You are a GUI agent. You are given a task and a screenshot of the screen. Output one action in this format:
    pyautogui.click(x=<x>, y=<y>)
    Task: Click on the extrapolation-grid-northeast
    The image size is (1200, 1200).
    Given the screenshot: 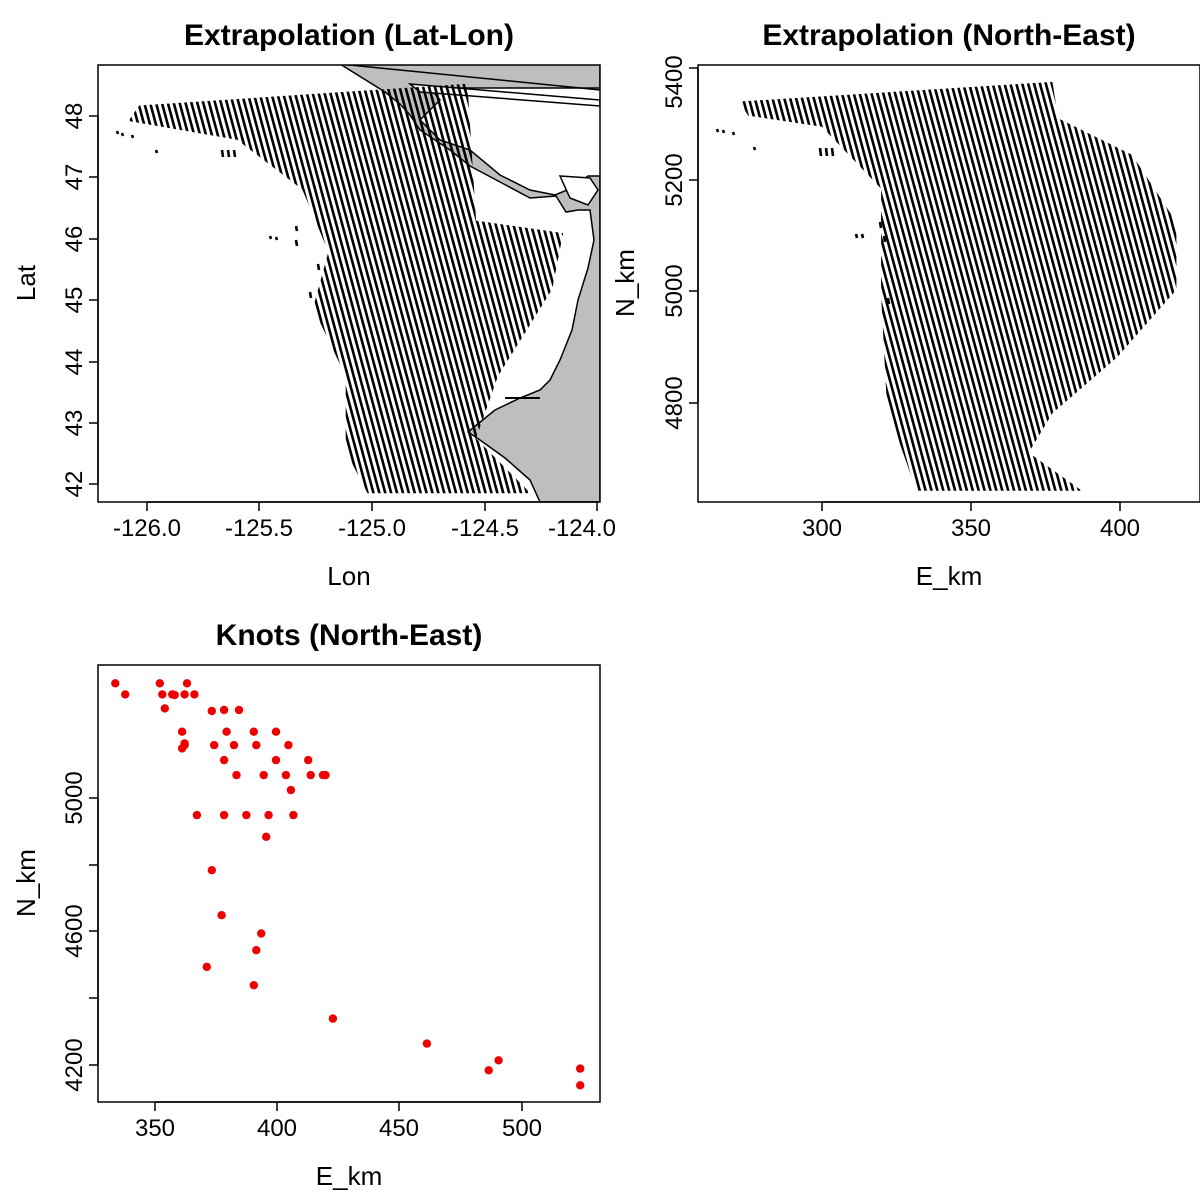 What is the action you would take?
    pyautogui.click(x=969, y=283)
    